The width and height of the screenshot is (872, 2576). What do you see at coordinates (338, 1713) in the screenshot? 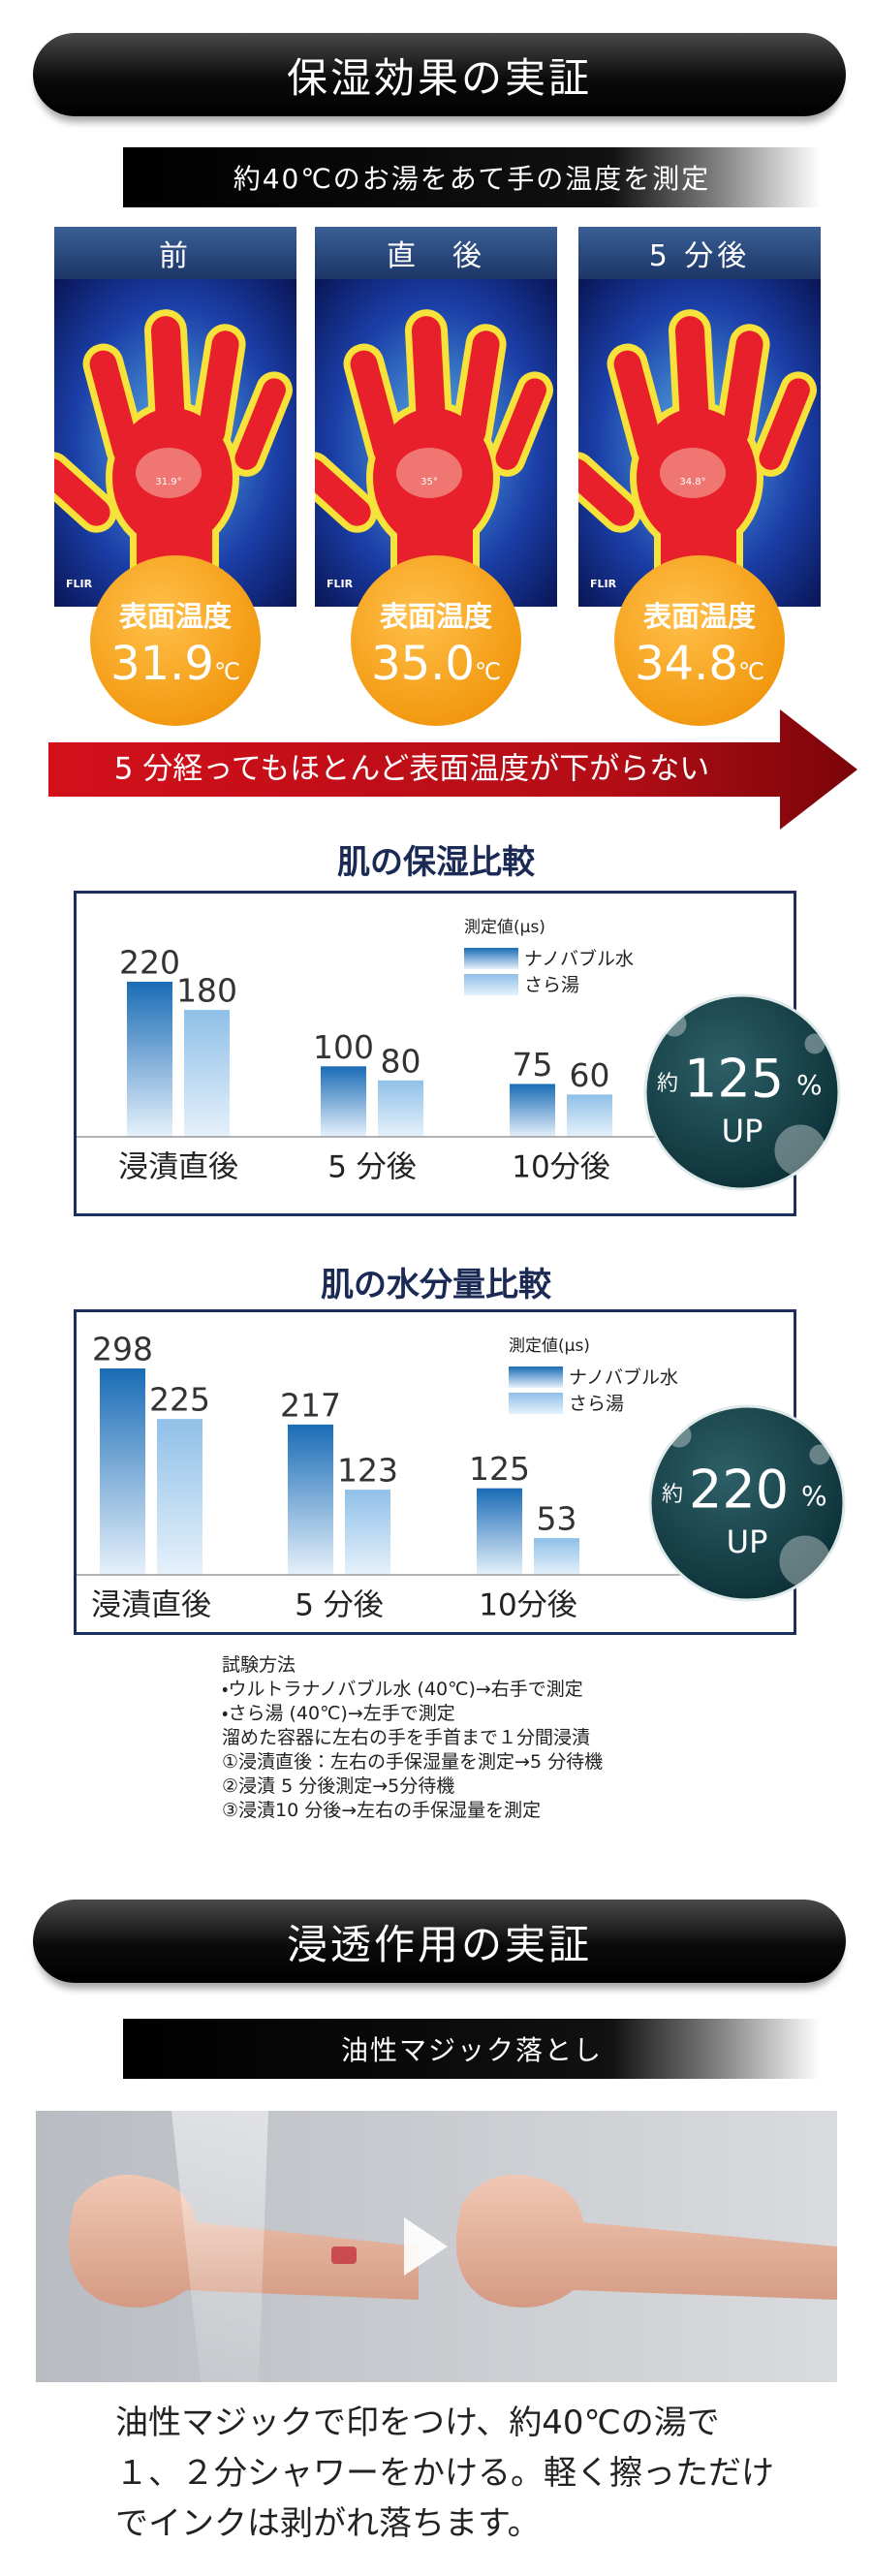
I see `method-line: ・さら湯 (40℃)→左手で測定` at bounding box center [338, 1713].